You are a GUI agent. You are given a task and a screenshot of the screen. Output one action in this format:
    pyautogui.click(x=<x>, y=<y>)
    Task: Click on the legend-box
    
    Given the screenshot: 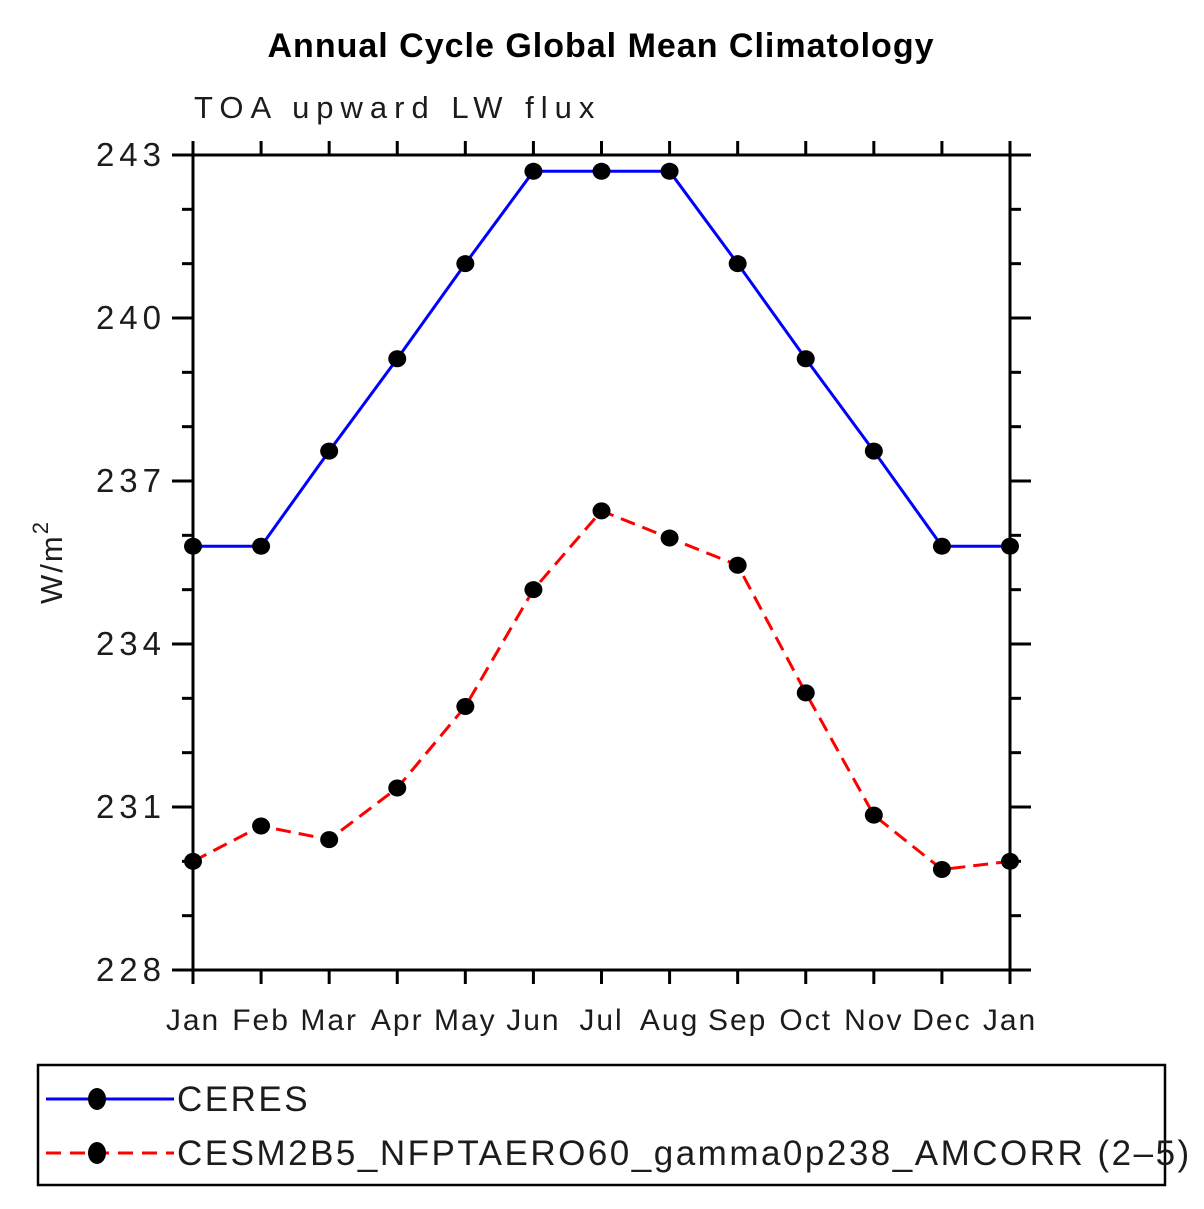 What is the action you would take?
    pyautogui.click(x=601, y=1125)
    